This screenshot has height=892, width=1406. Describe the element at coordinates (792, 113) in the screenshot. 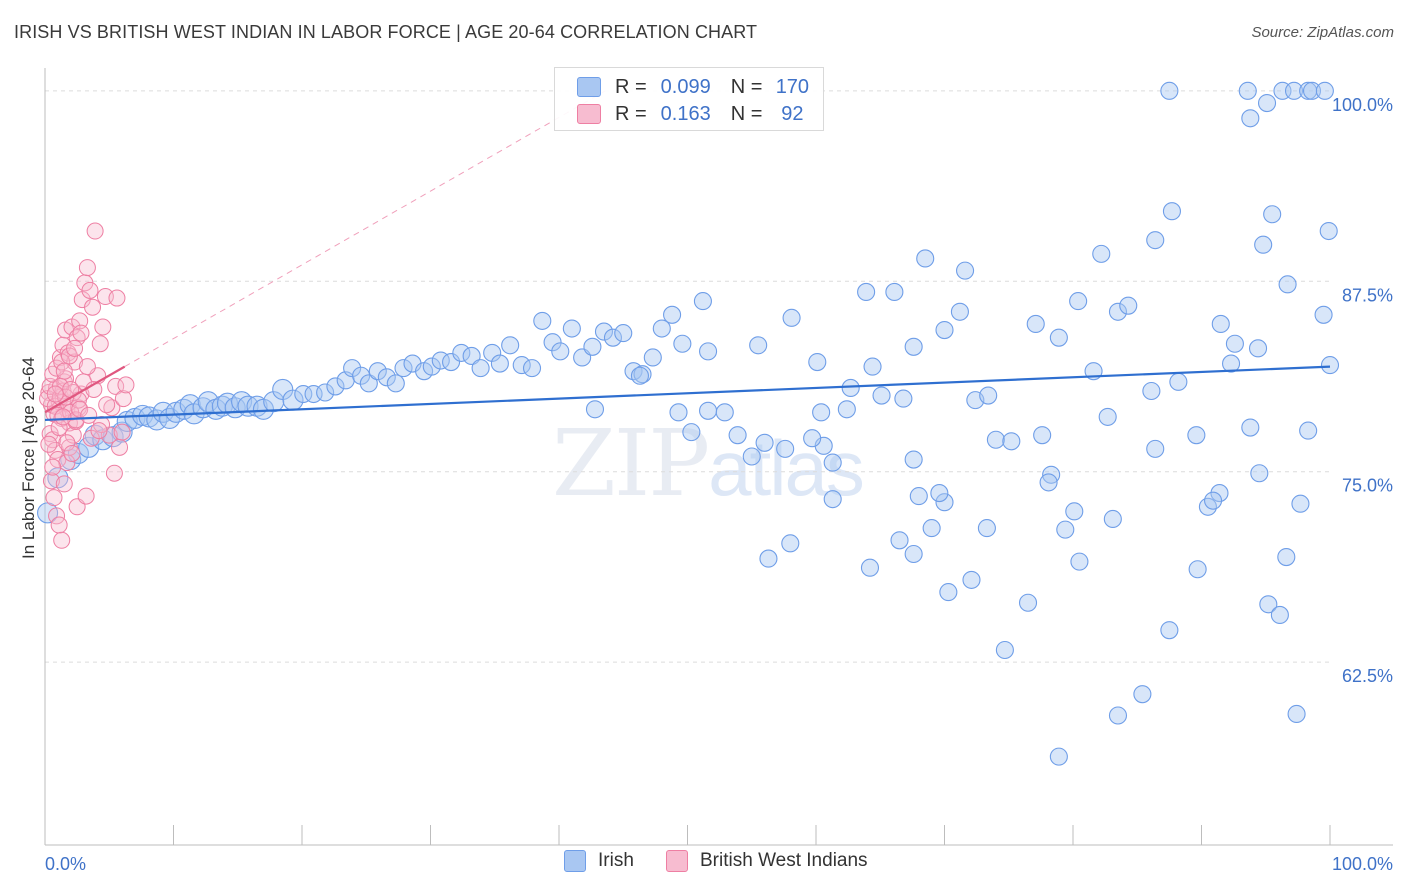

I see `legend-n-value: 92` at that location.